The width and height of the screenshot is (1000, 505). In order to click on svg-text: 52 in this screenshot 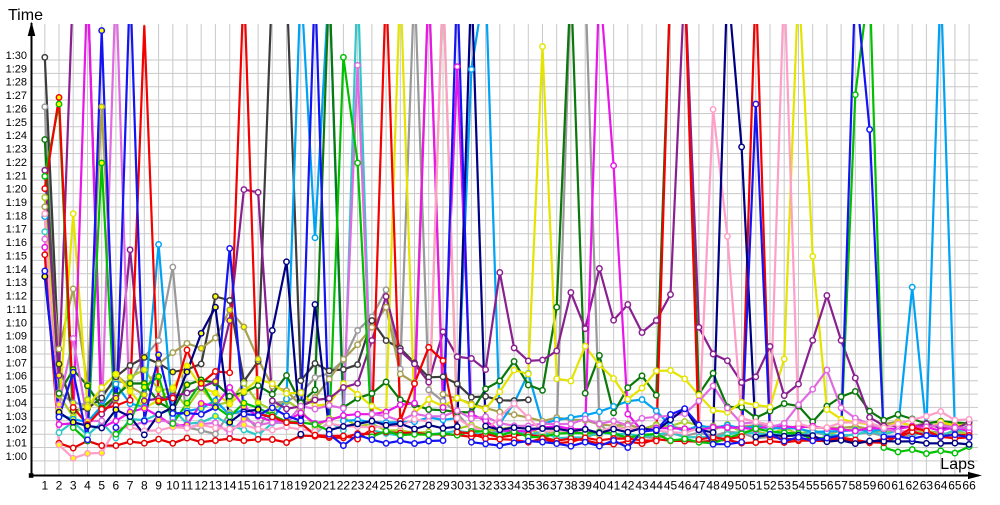, I will do `click(770, 486)`.